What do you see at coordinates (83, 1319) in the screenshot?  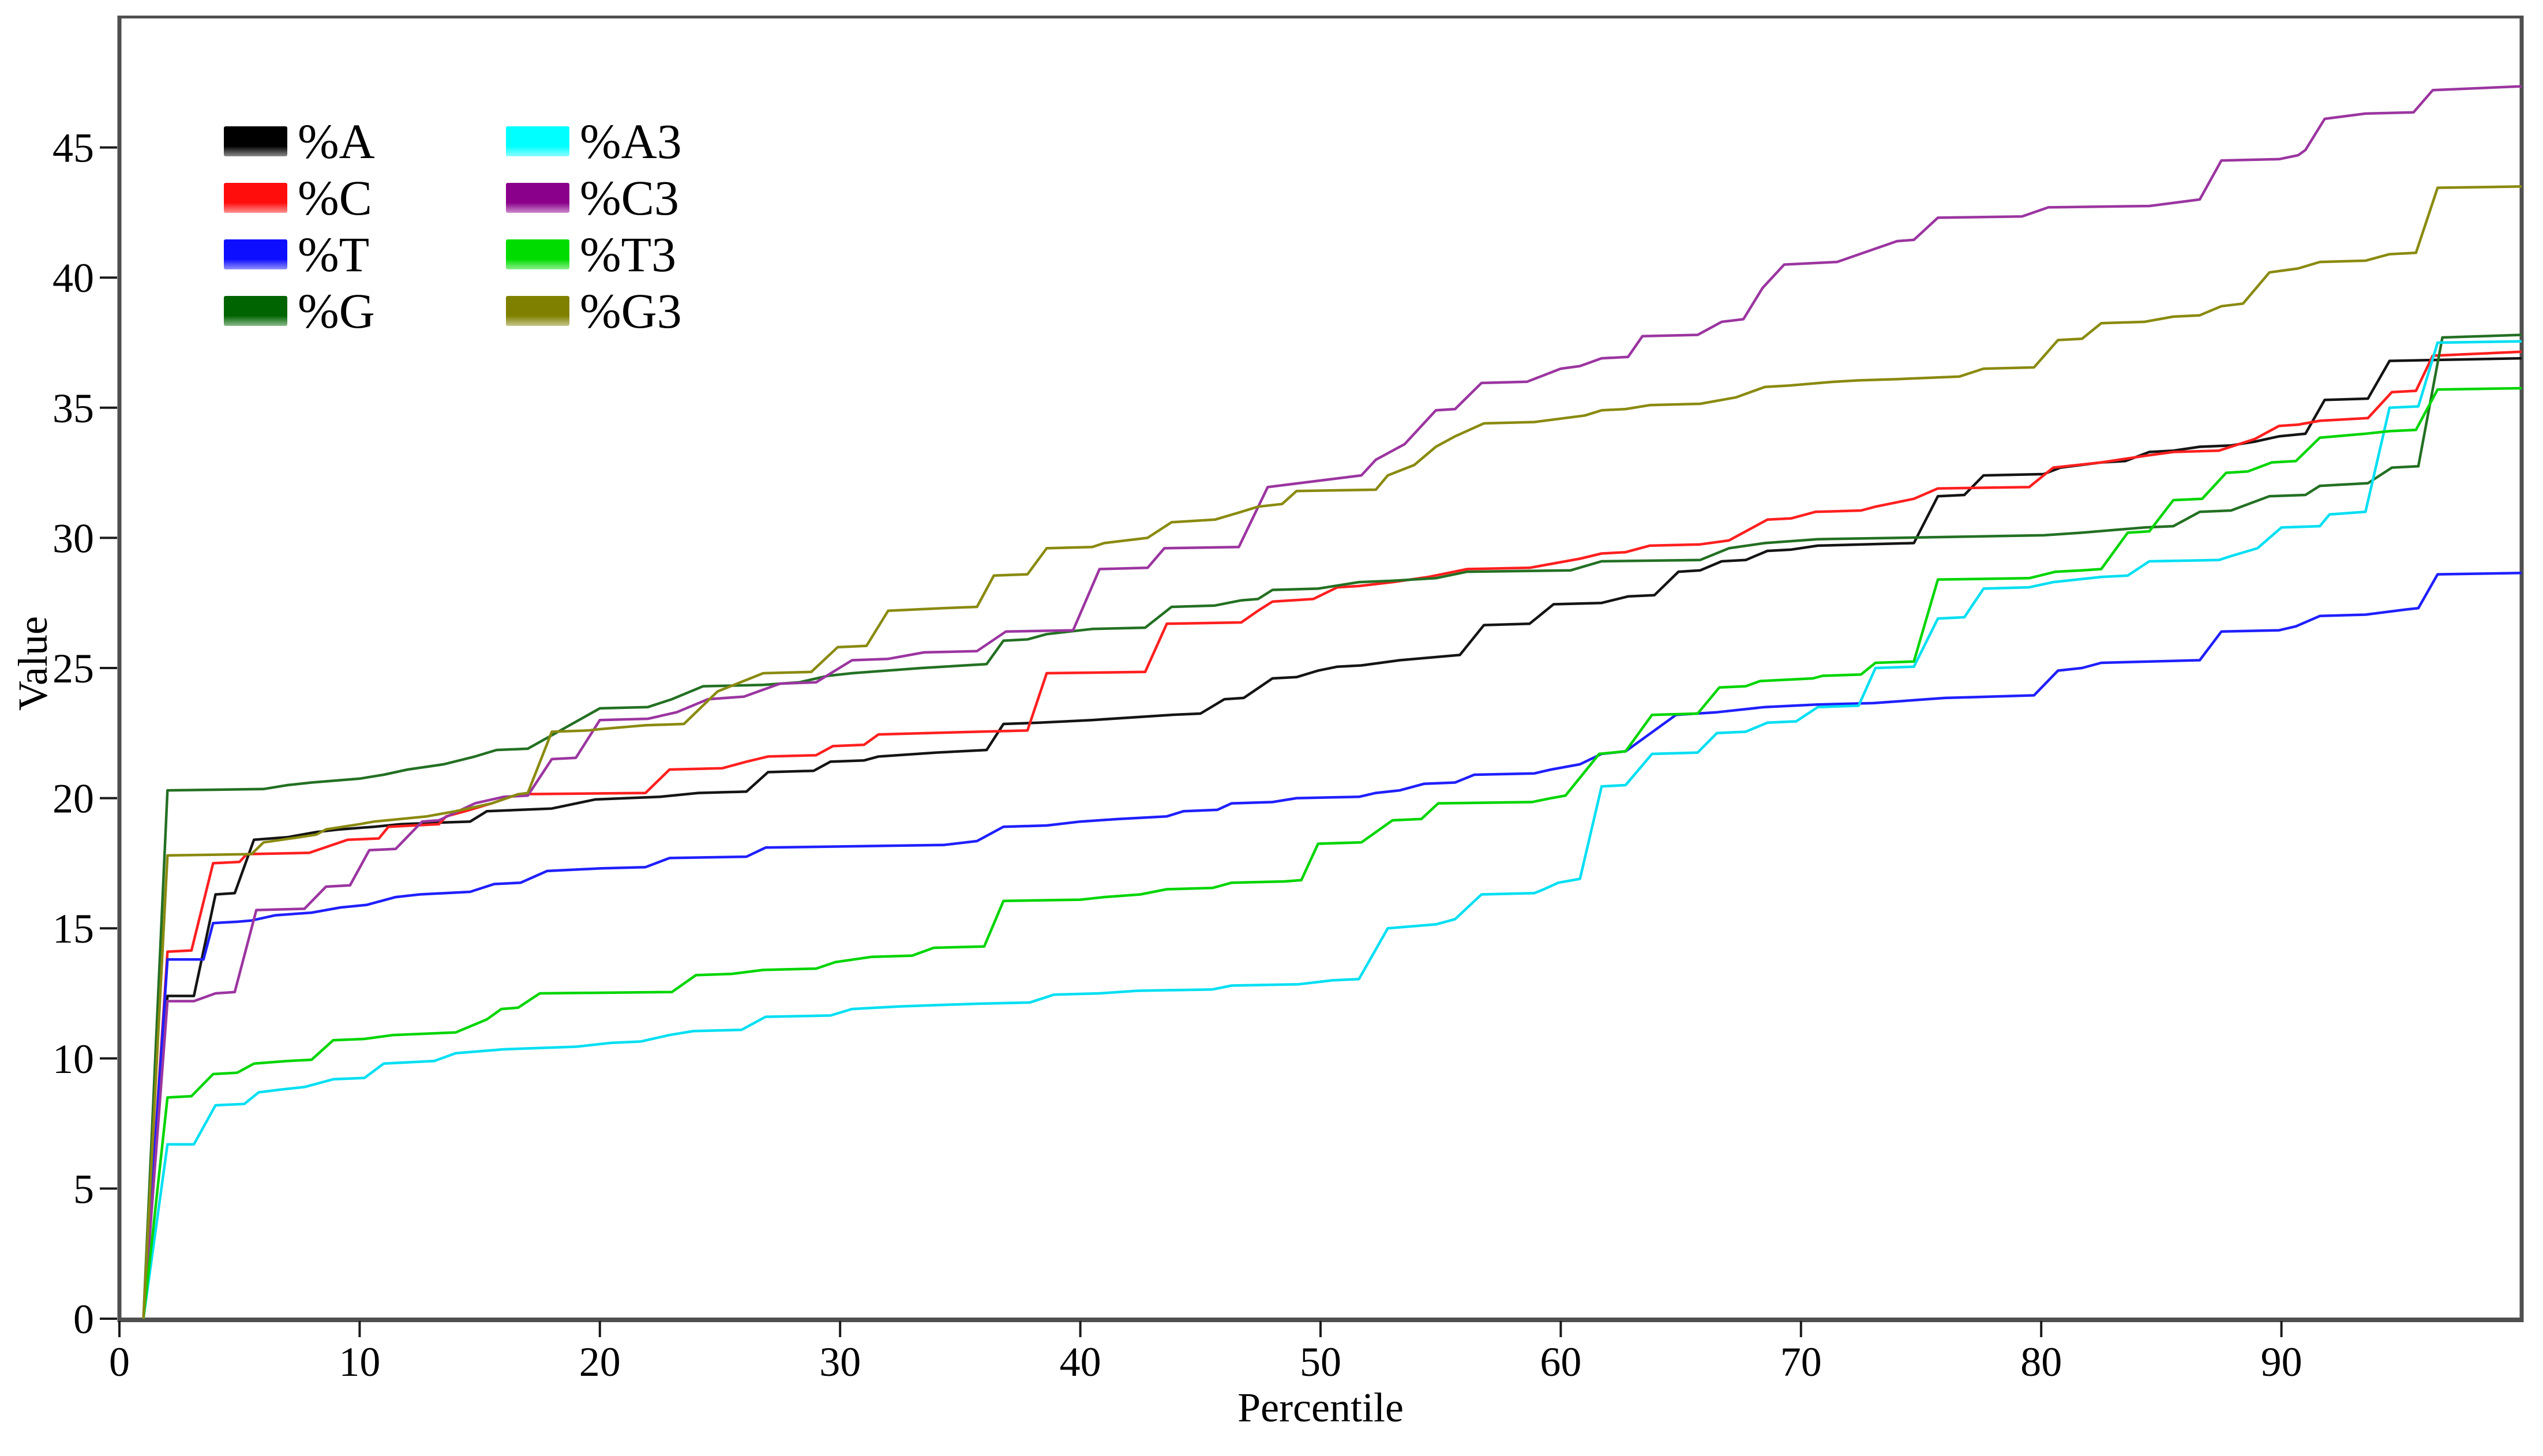 I see `y-tick-label: 0` at bounding box center [83, 1319].